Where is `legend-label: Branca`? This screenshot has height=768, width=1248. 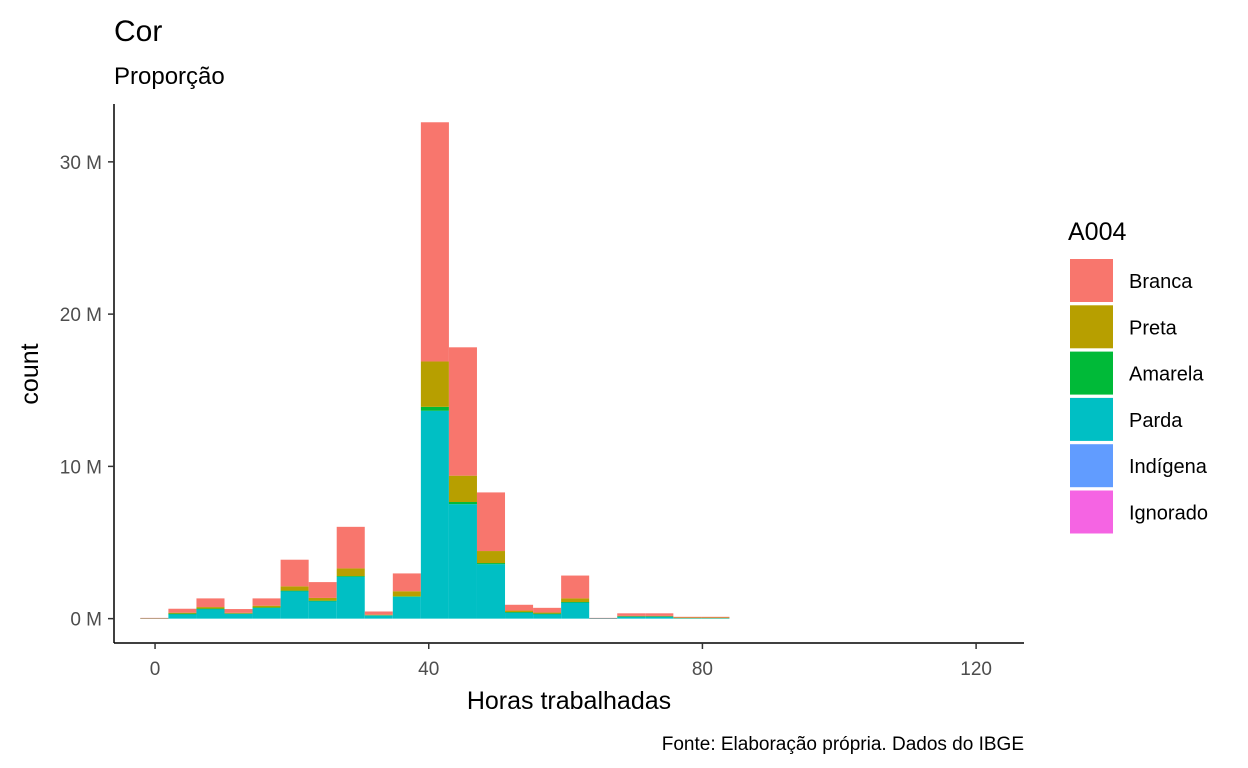 legend-label: Branca is located at coordinates (1161, 282).